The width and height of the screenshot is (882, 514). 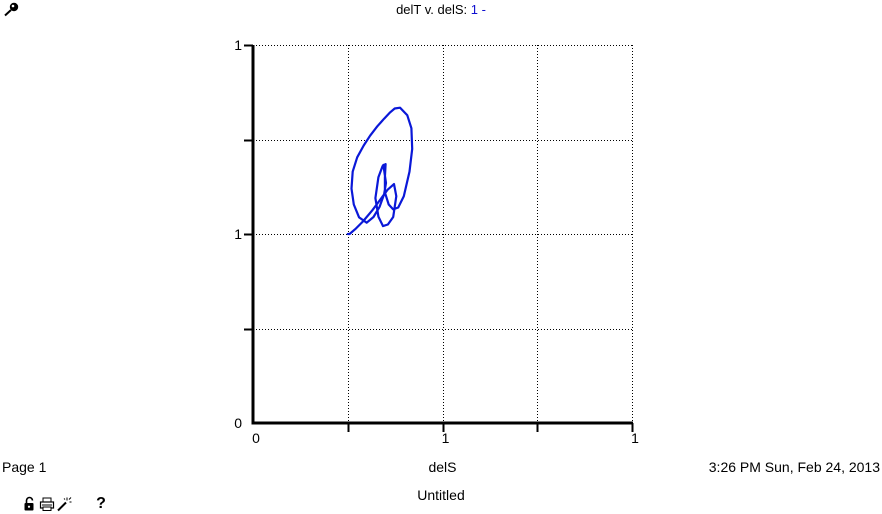 I want to click on pin-icon, so click(x=12, y=9).